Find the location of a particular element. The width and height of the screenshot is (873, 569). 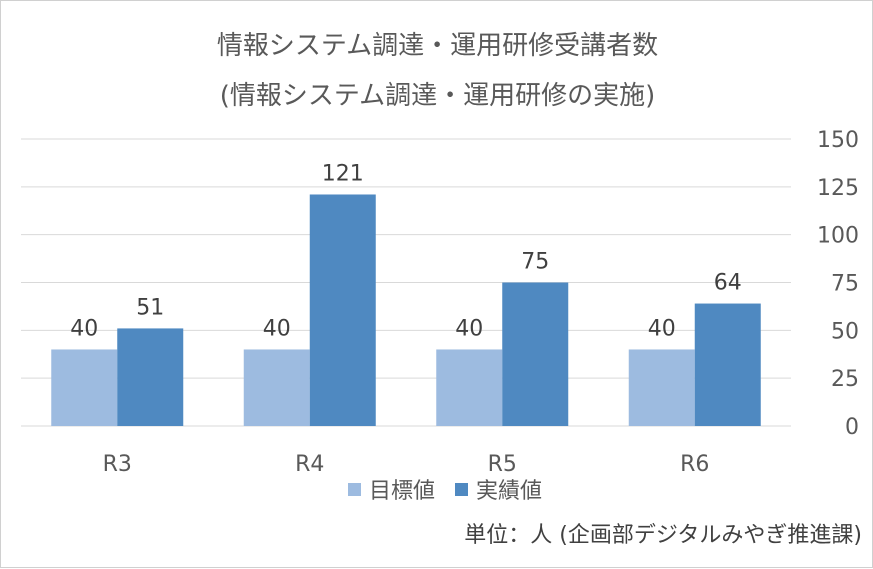

legend-label-actual: 実績値 is located at coordinates (509, 491).